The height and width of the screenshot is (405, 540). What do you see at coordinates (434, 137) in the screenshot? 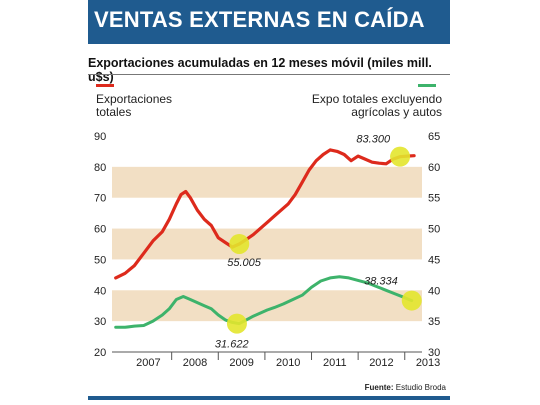
I see `right-tick-label: 65` at bounding box center [434, 137].